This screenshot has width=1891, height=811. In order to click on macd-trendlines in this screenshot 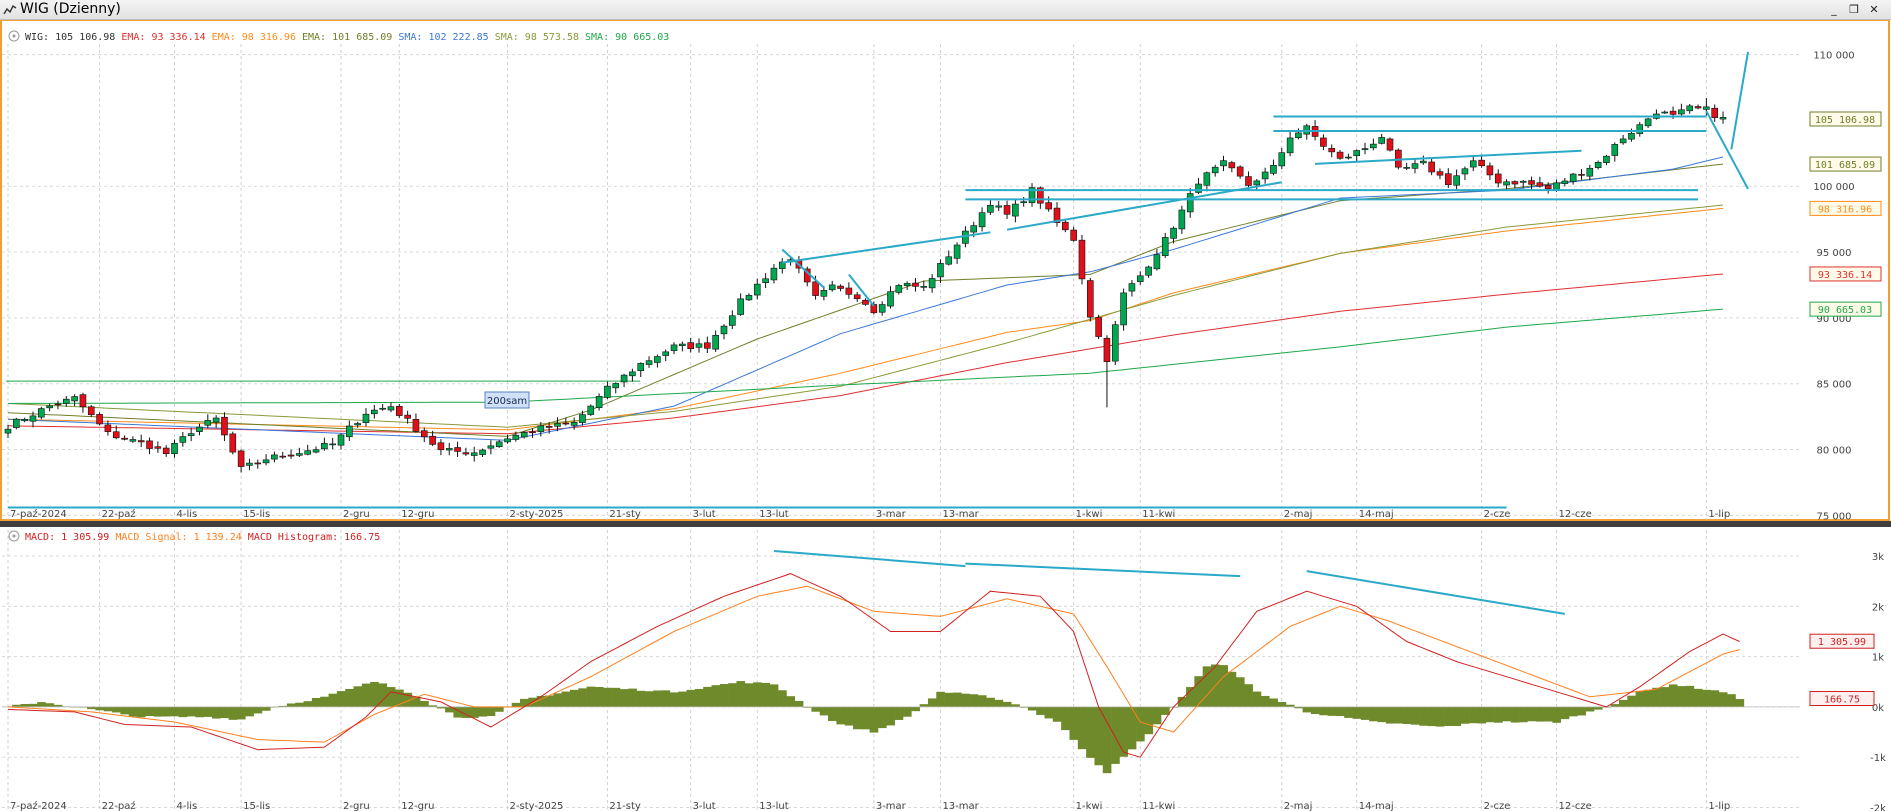, I will do `click(1169, 582)`.